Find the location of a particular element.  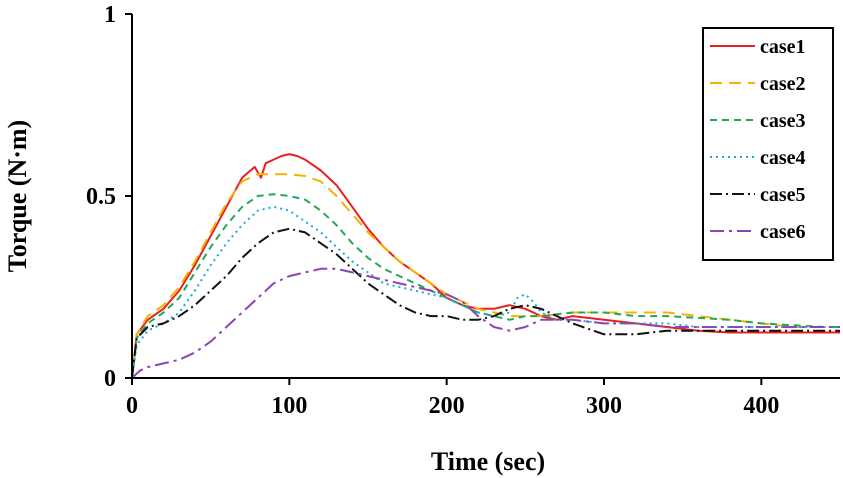

y-tick-label: 1 is located at coordinates (110, 15).